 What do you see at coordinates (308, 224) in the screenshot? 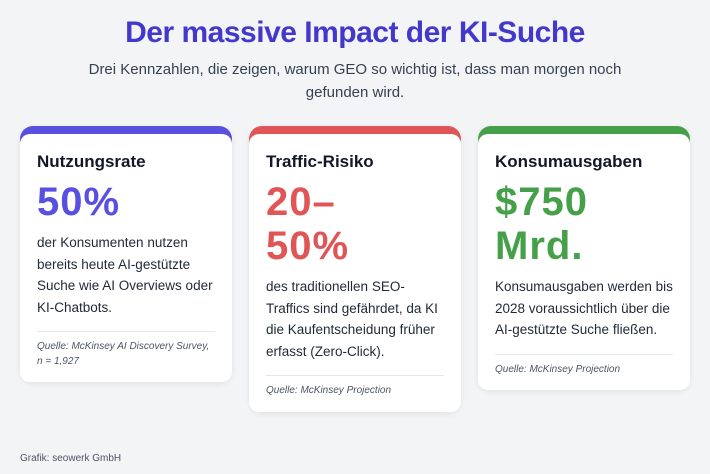
I see `card-stat-value: 20– 50%` at bounding box center [308, 224].